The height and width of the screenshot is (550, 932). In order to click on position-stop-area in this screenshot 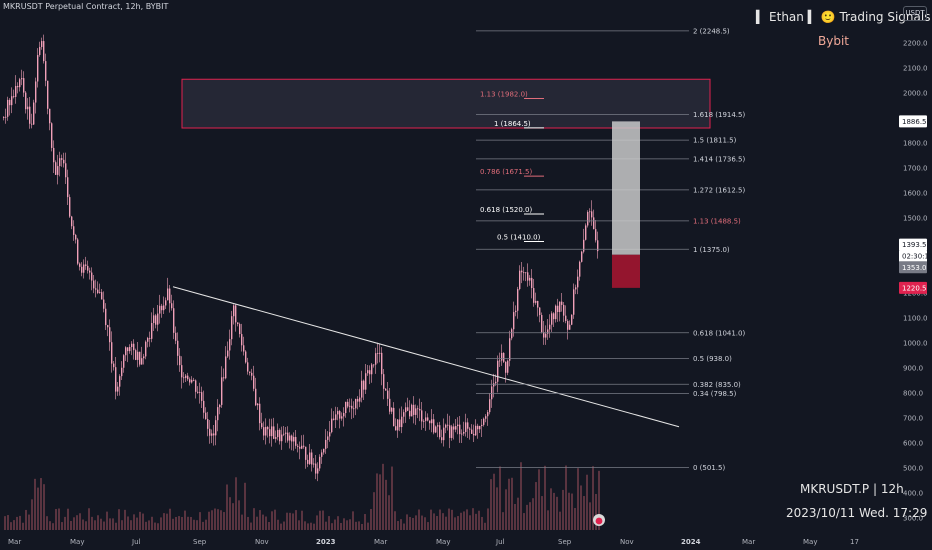, I will do `click(626, 271)`.